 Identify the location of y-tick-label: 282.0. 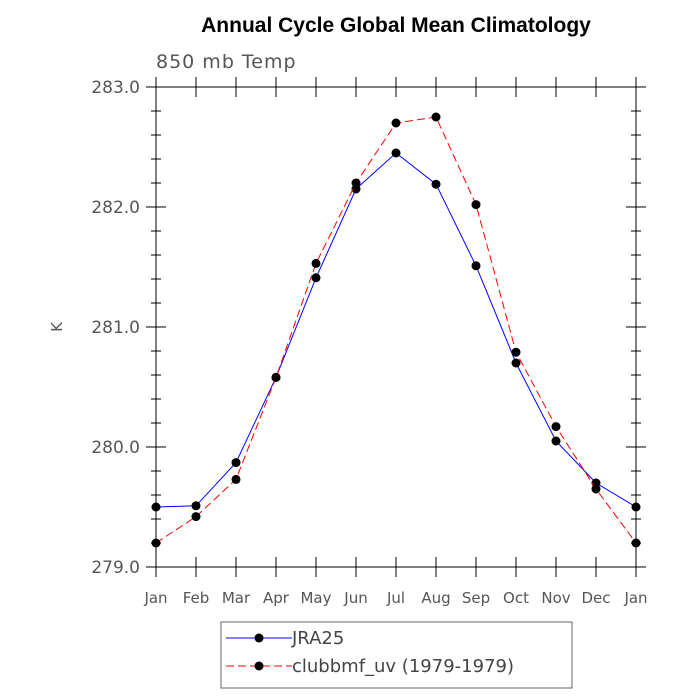
(115, 208).